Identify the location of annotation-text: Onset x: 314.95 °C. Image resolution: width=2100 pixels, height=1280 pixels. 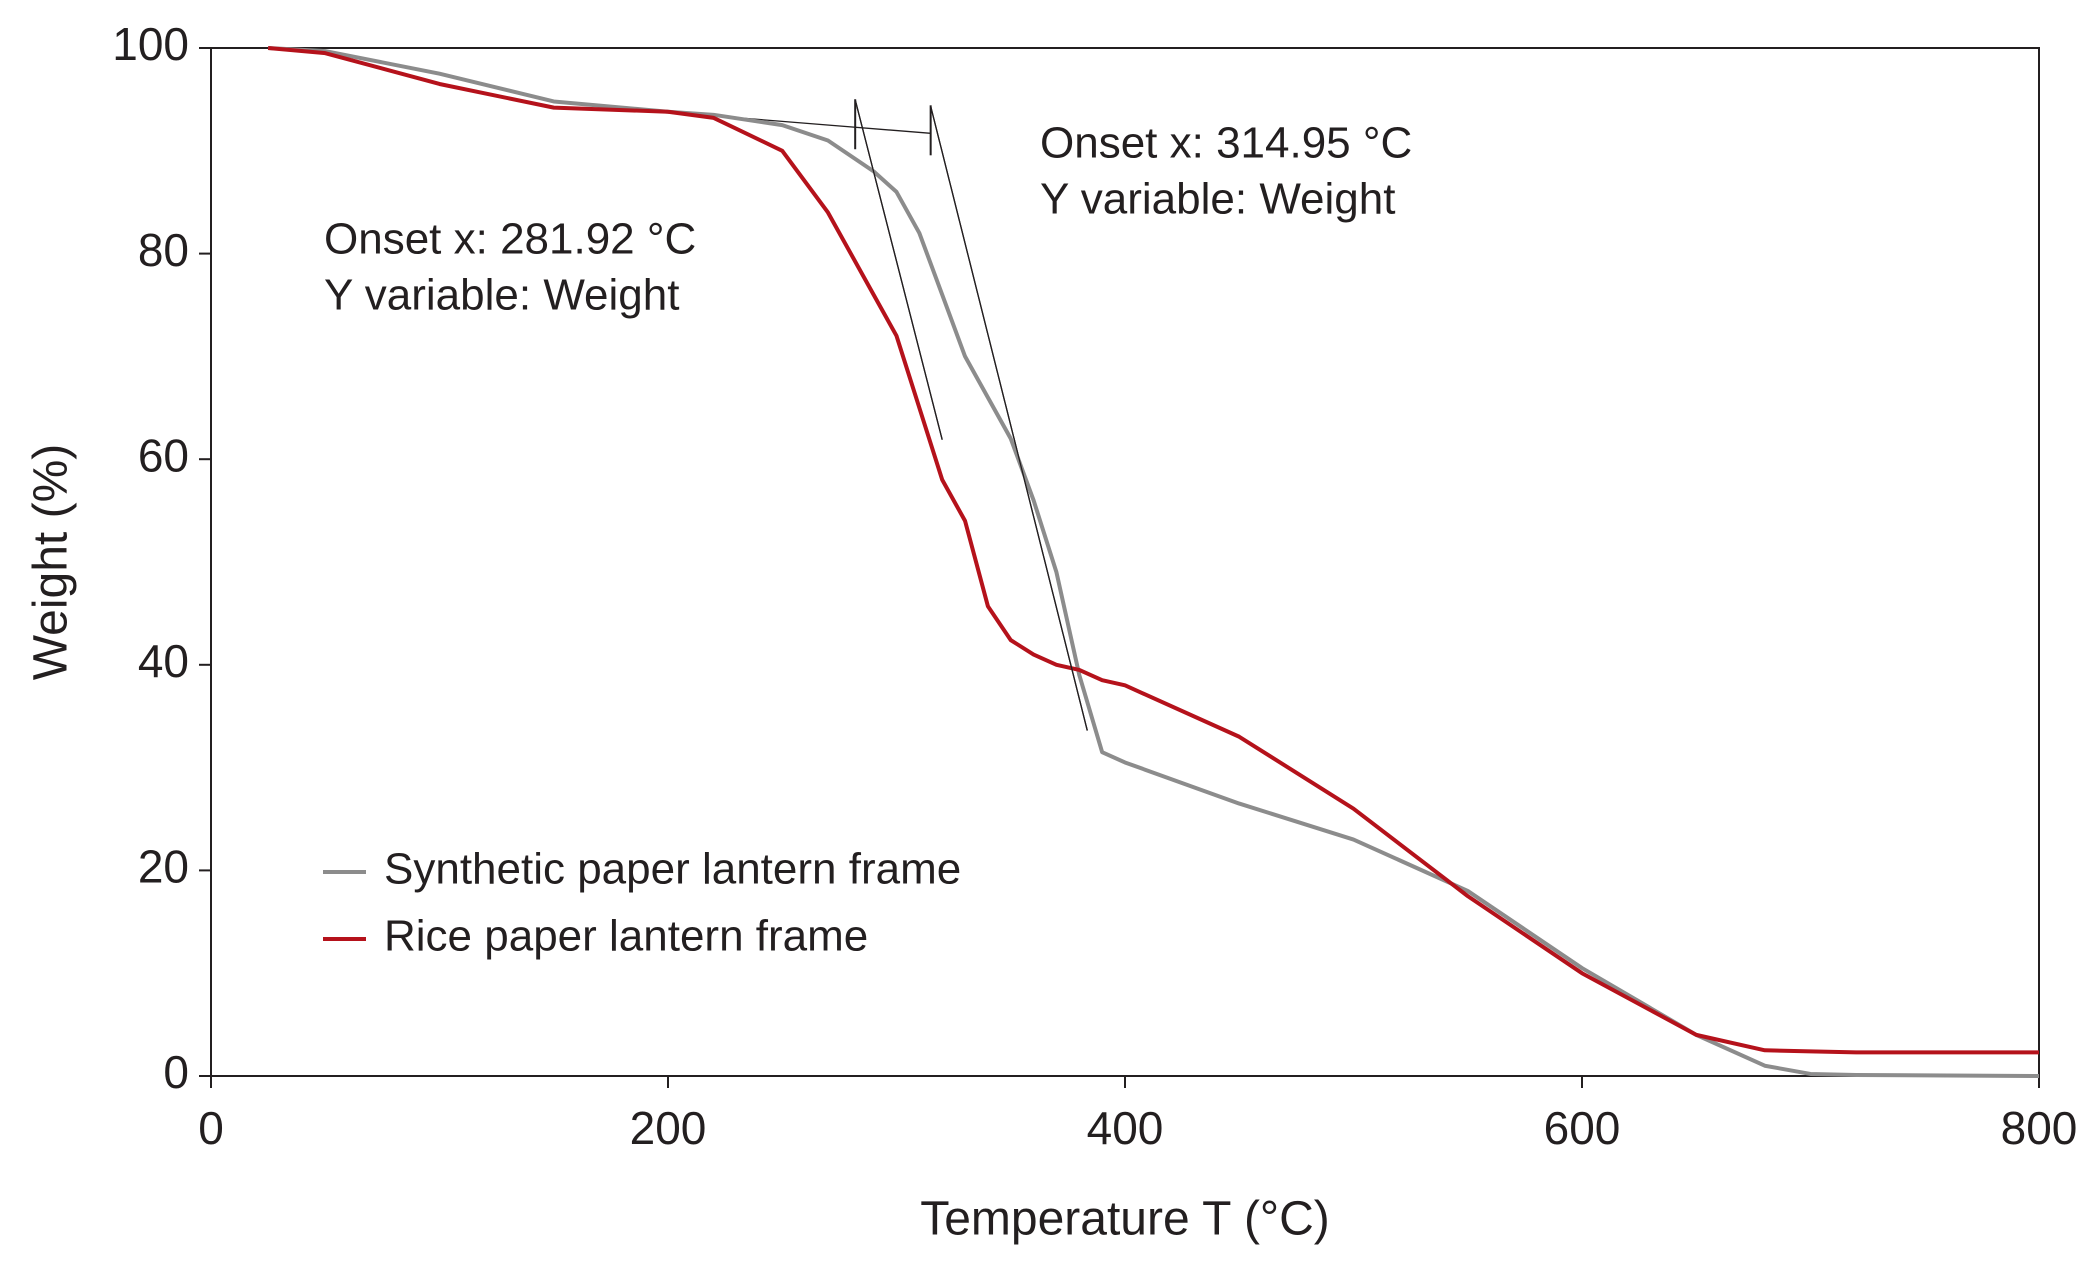
(1226, 143).